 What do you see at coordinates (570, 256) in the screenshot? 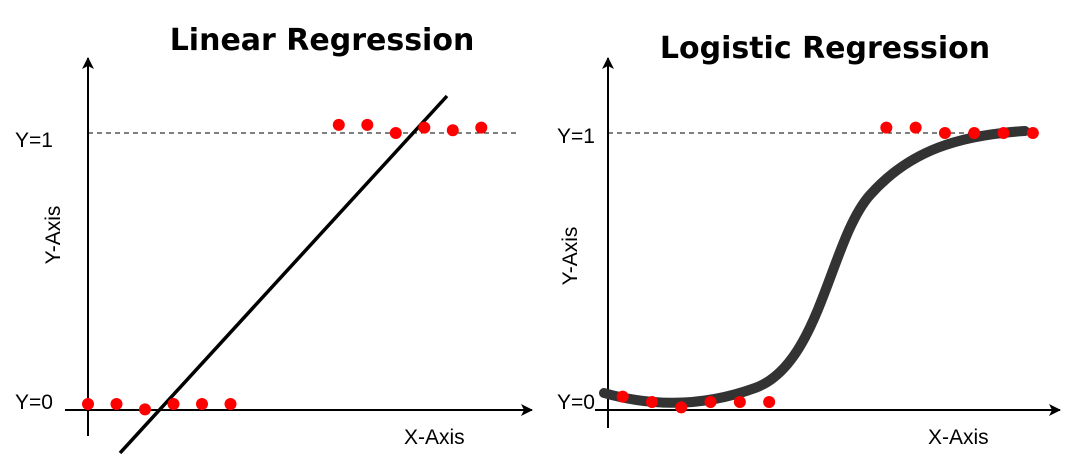
I see `logistic-y-axis-label: Y-Axis` at bounding box center [570, 256].